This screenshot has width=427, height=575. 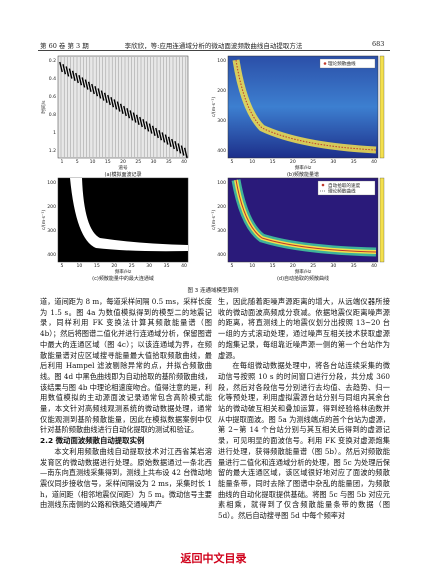 What do you see at coordinates (378, 44) in the screenshot?
I see `page-number: 683` at bounding box center [378, 44].